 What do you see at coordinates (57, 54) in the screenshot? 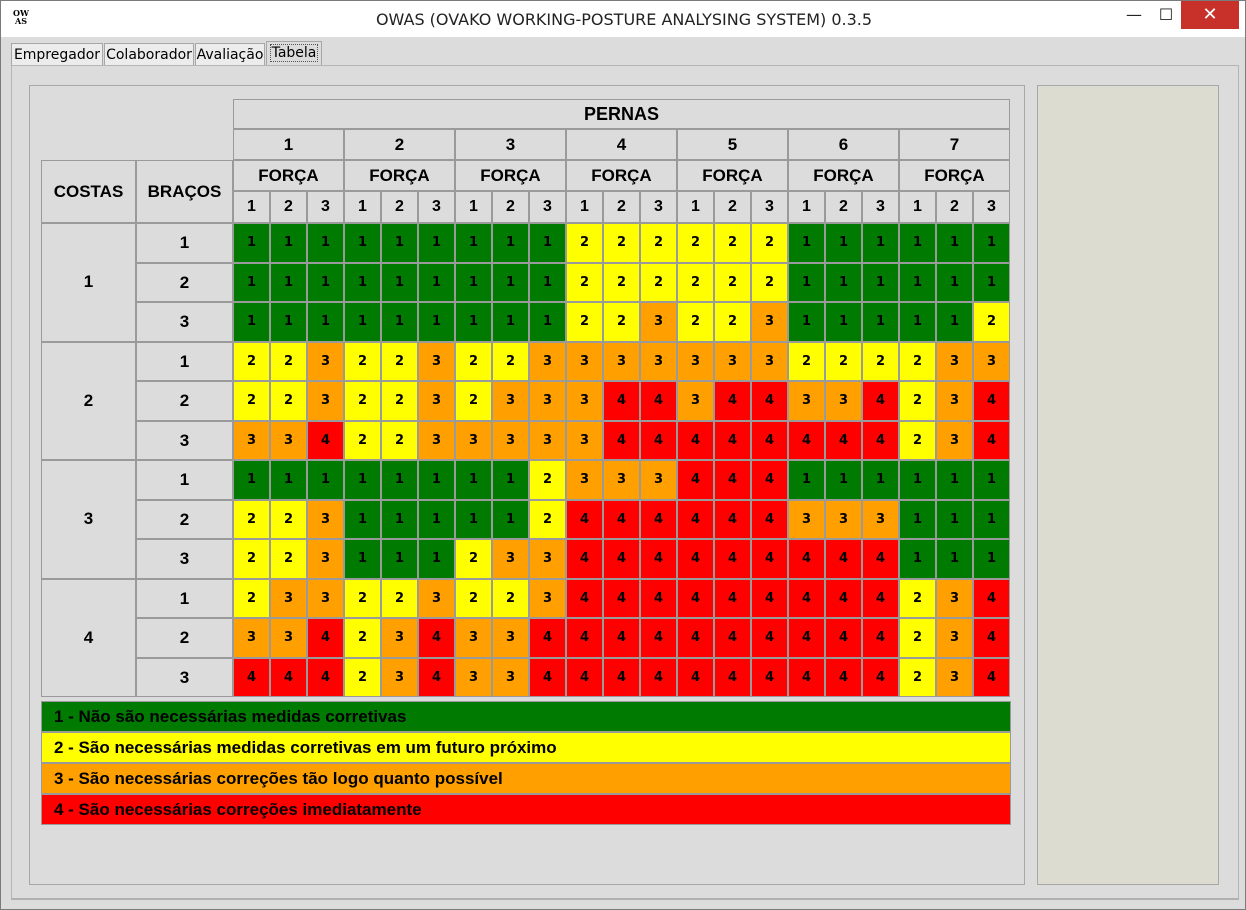
I see `tab-empregador: Empregador` at bounding box center [57, 54].